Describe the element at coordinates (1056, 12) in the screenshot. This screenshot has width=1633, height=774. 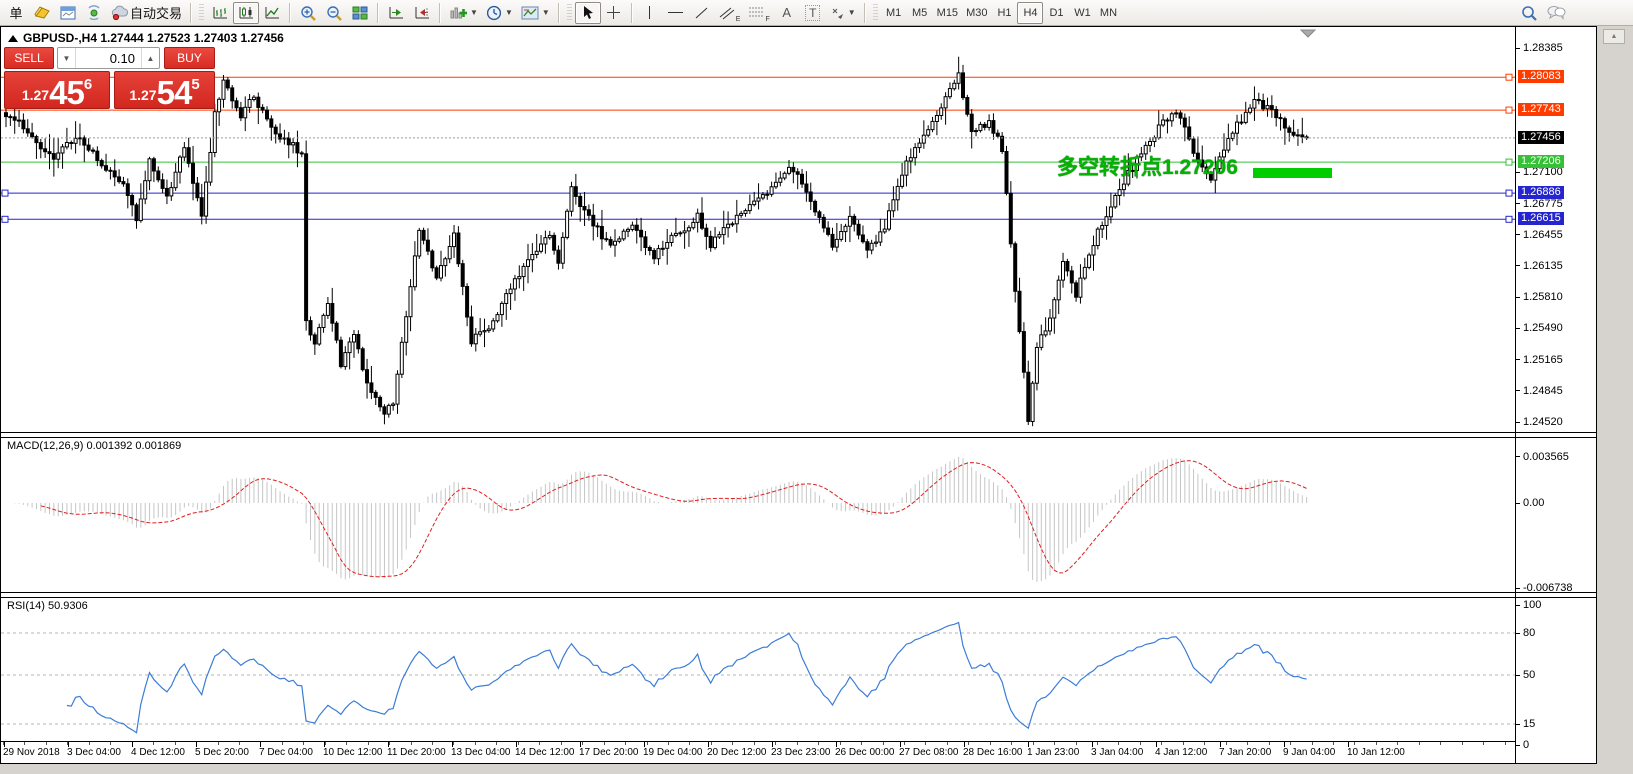
I see `timeframe-button-d1: D1` at that location.